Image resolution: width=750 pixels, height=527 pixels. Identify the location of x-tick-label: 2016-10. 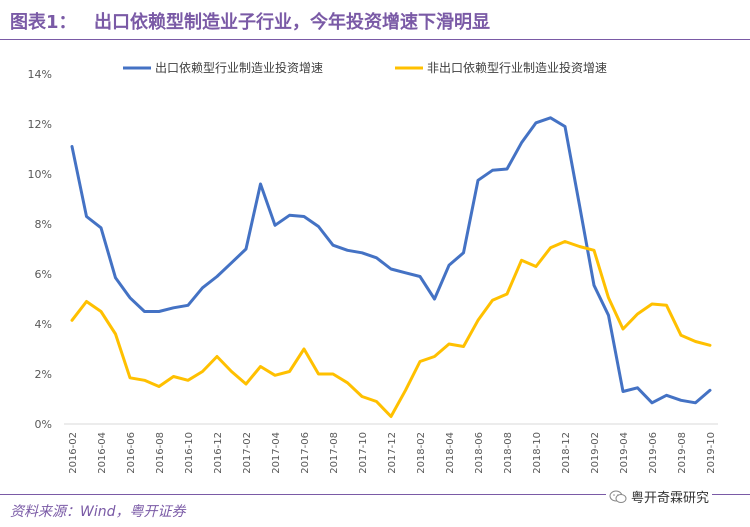
(189, 453).